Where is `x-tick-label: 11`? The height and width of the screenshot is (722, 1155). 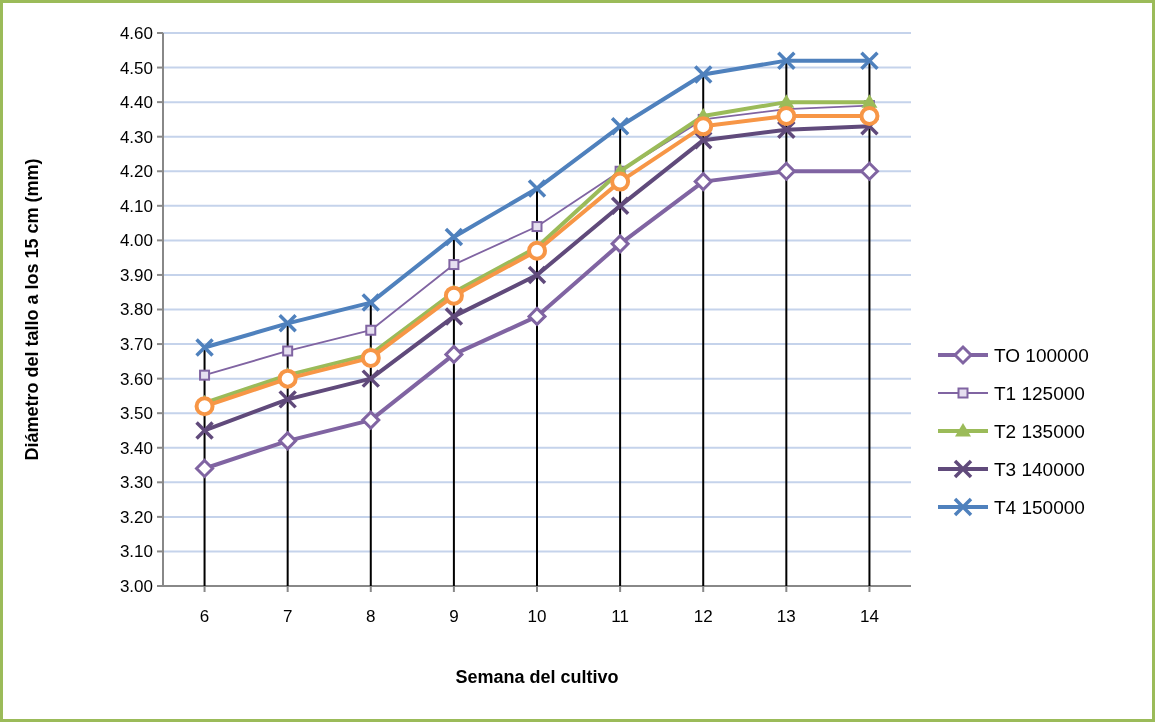 x-tick-label: 11 is located at coordinates (620, 616).